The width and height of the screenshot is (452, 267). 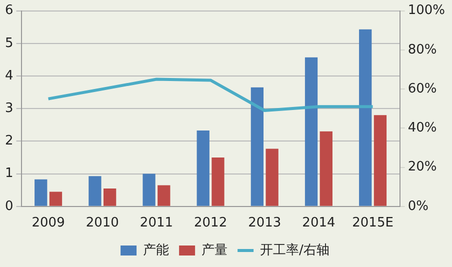 What do you see at coordinates (422, 88) in the screenshot?
I see `y2-tick-label: 60%` at bounding box center [422, 88].